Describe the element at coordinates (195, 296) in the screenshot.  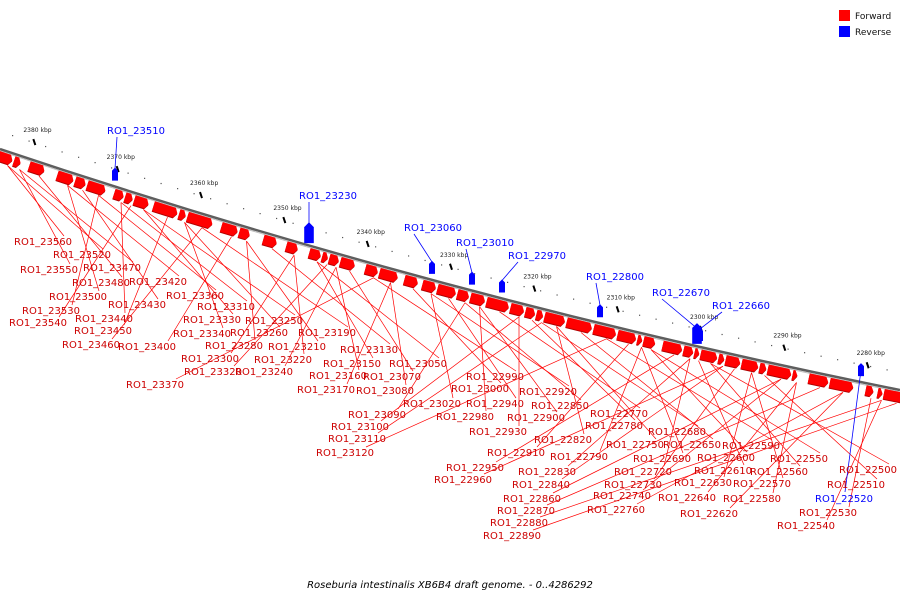
I see `forward-gene-label: RO1_23360` at that location.